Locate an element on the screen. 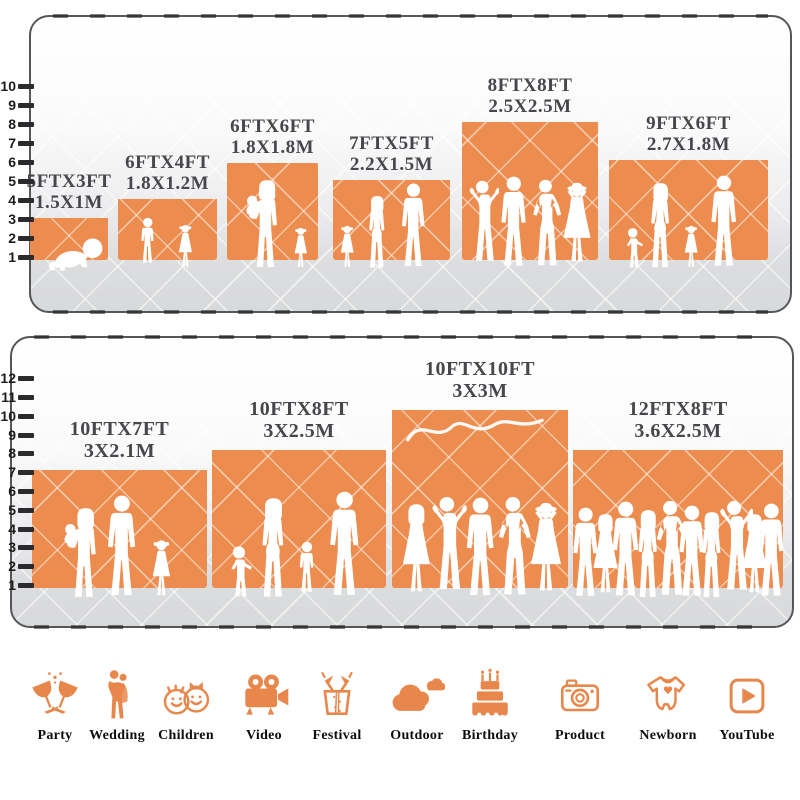  category-party: Party is located at coordinates (55, 706).